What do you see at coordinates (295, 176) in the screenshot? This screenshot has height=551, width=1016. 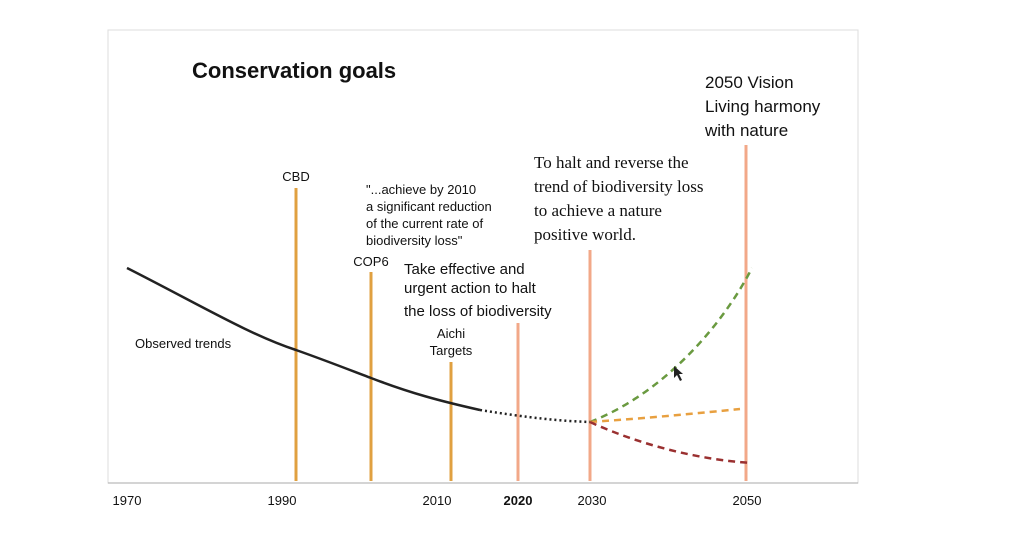 I see `event-label: CBD` at bounding box center [295, 176].